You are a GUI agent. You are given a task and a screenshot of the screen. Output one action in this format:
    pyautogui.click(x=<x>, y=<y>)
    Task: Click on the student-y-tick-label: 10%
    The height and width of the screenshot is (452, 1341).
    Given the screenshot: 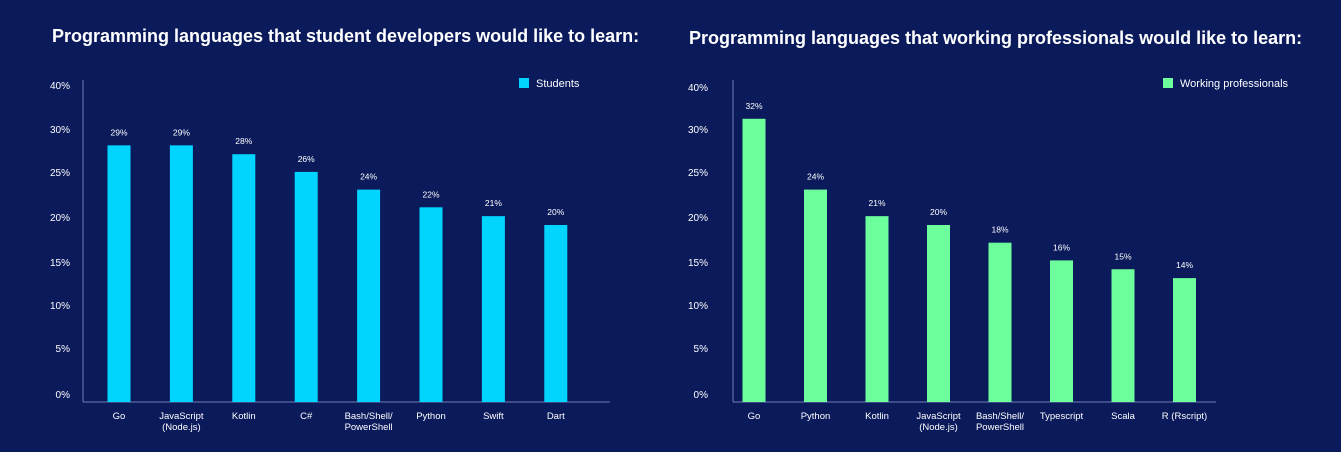 What is the action you would take?
    pyautogui.click(x=60, y=306)
    